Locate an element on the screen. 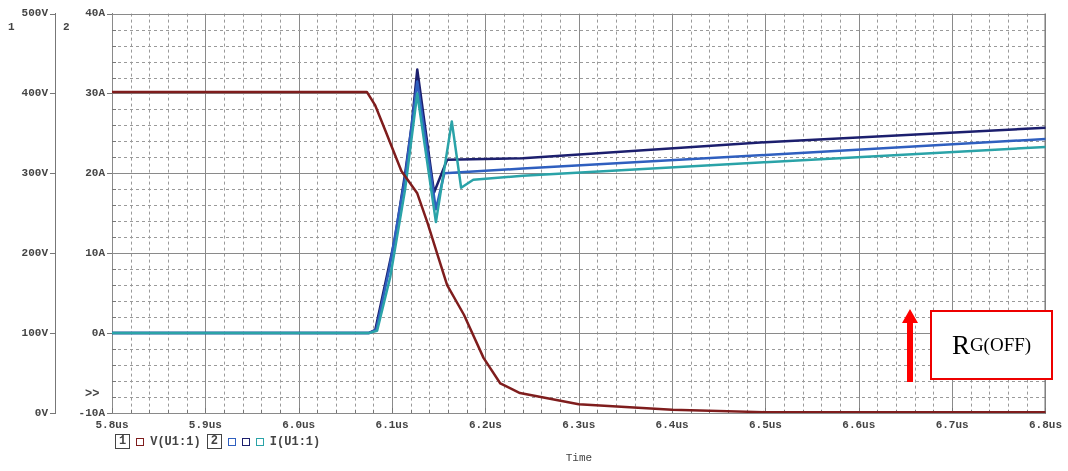 Image resolution: width=1068 pixels, height=471 pixels. y2-tick-label: 30A is located at coordinates (95, 93).